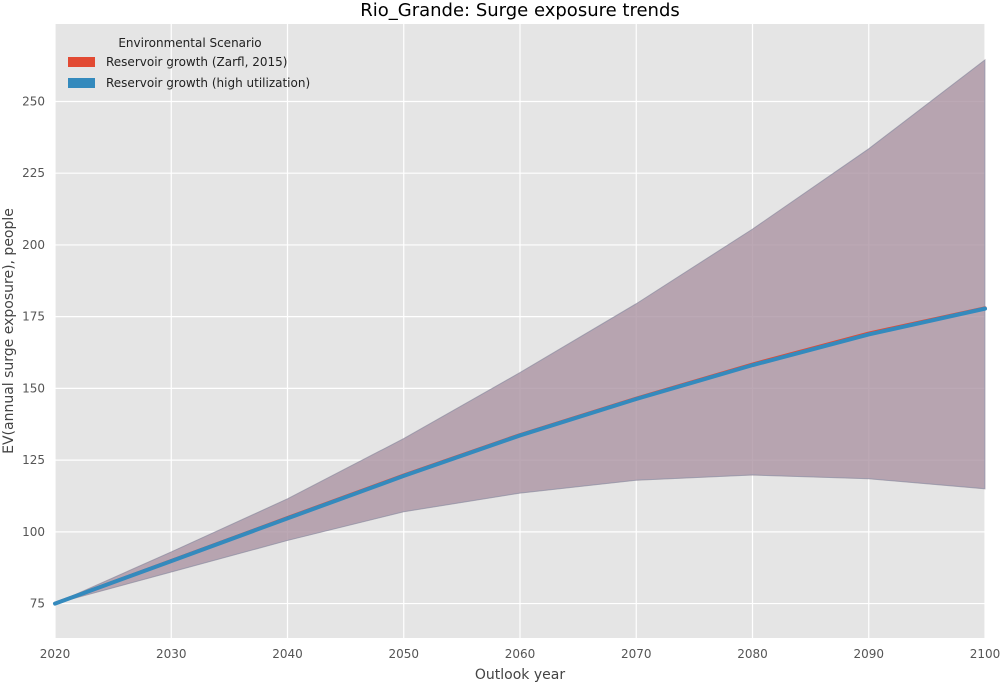  I want to click on x-tick-label: 2080, so click(752, 654).